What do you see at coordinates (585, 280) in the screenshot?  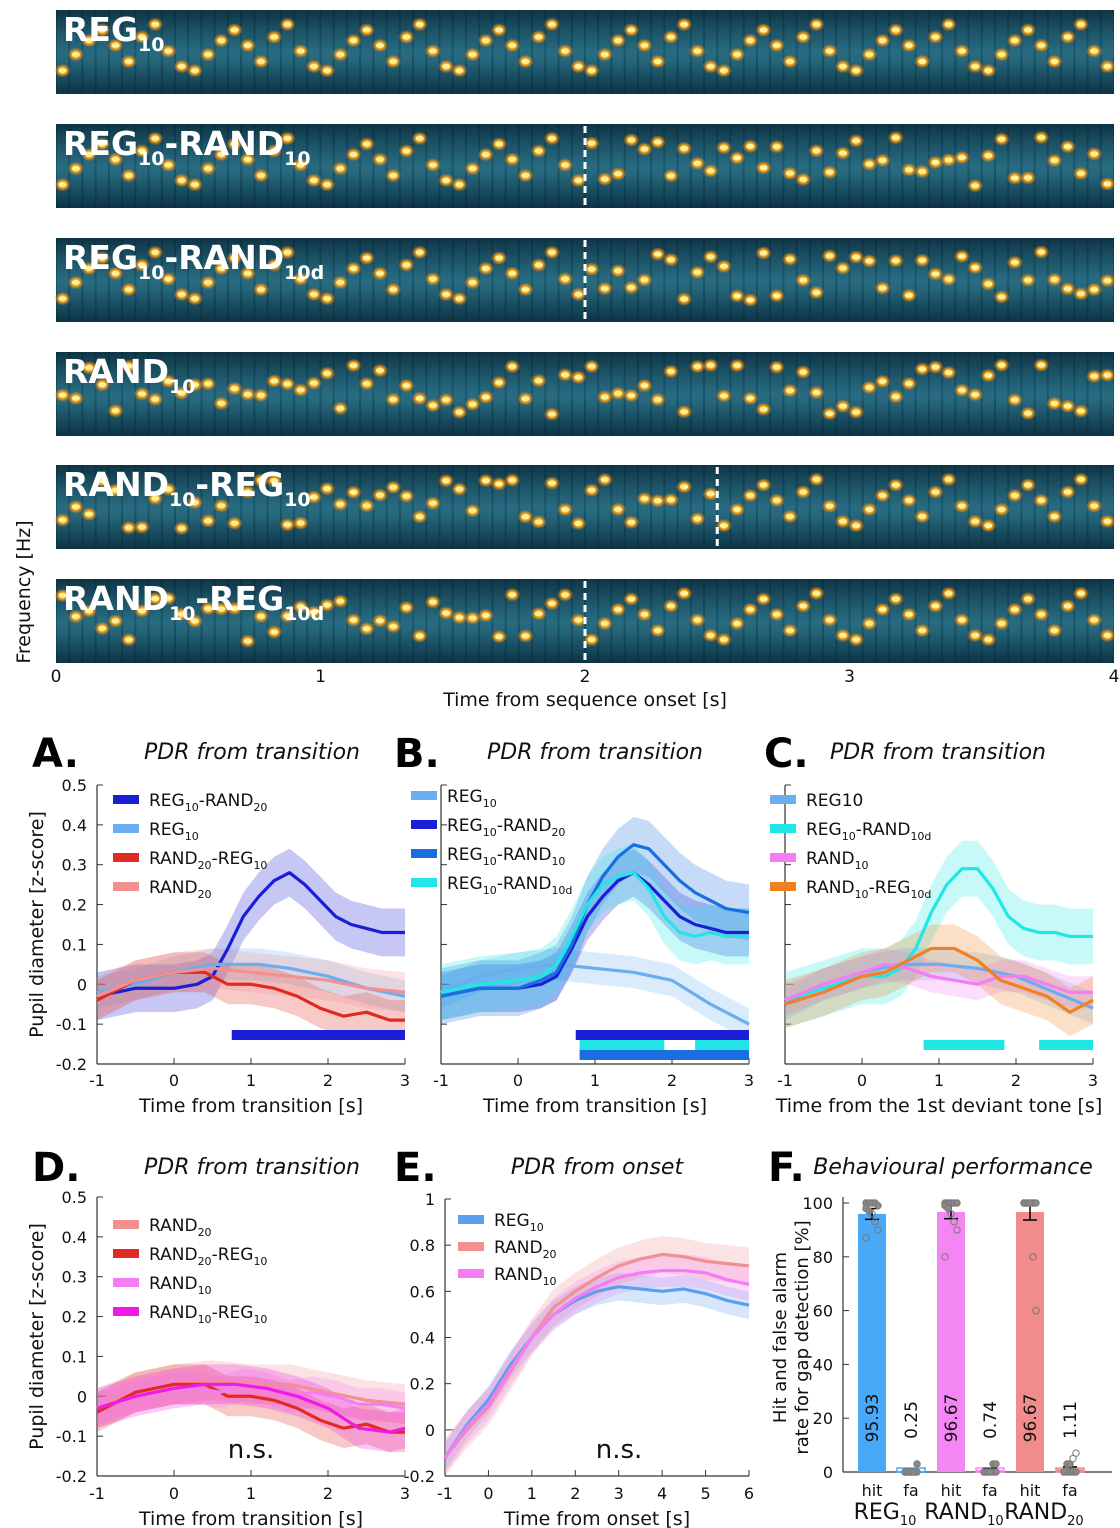 I see `spectrogram-row: REG10-RAND10d` at bounding box center [585, 280].